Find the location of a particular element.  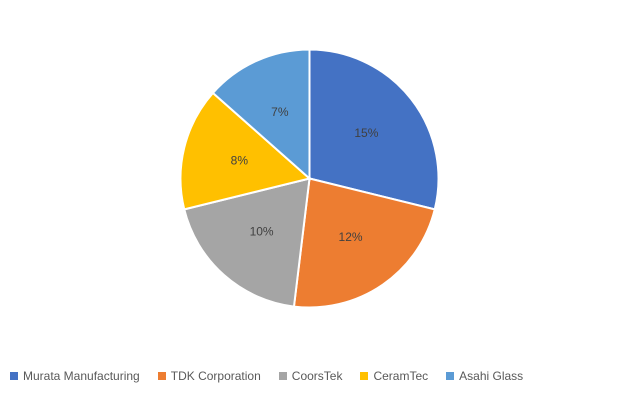

data-label-tdk-corporation: 12% is located at coordinates (351, 237).